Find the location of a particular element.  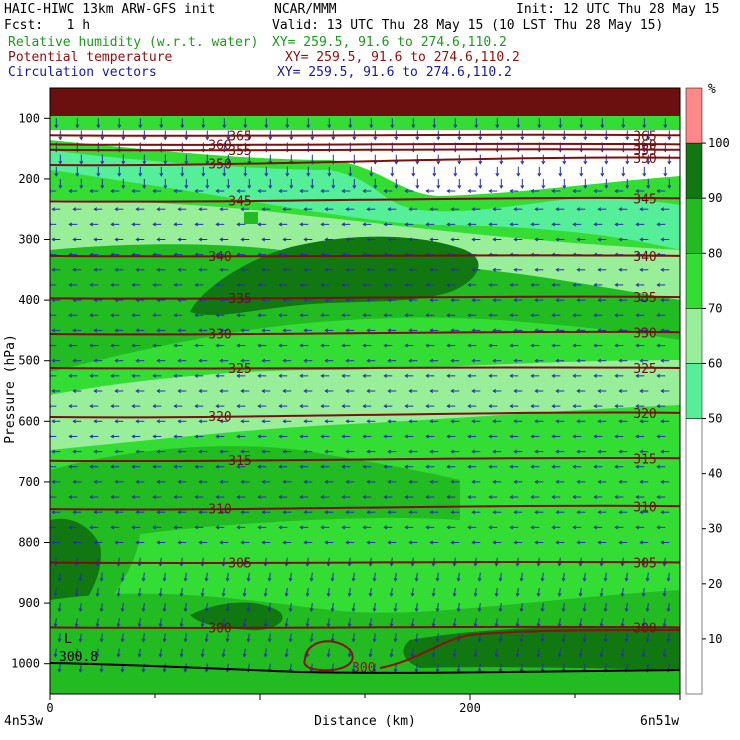

theta-contour-label: 315 is located at coordinates (644, 459).